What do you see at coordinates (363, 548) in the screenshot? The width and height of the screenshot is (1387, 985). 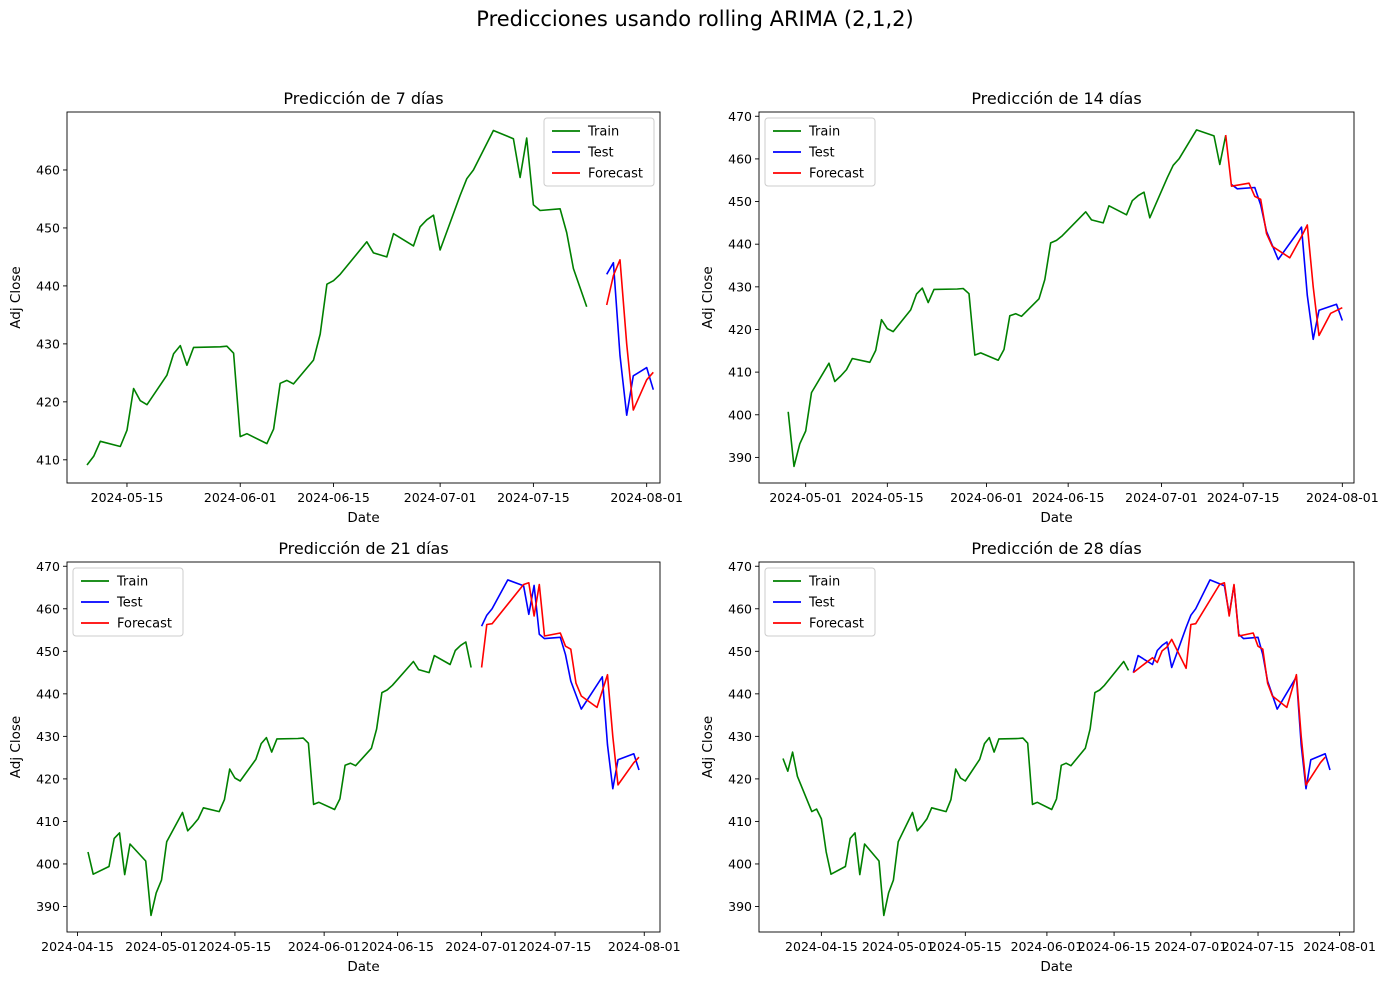 I see `subplot-title: Predicción de 21 días` at bounding box center [363, 548].